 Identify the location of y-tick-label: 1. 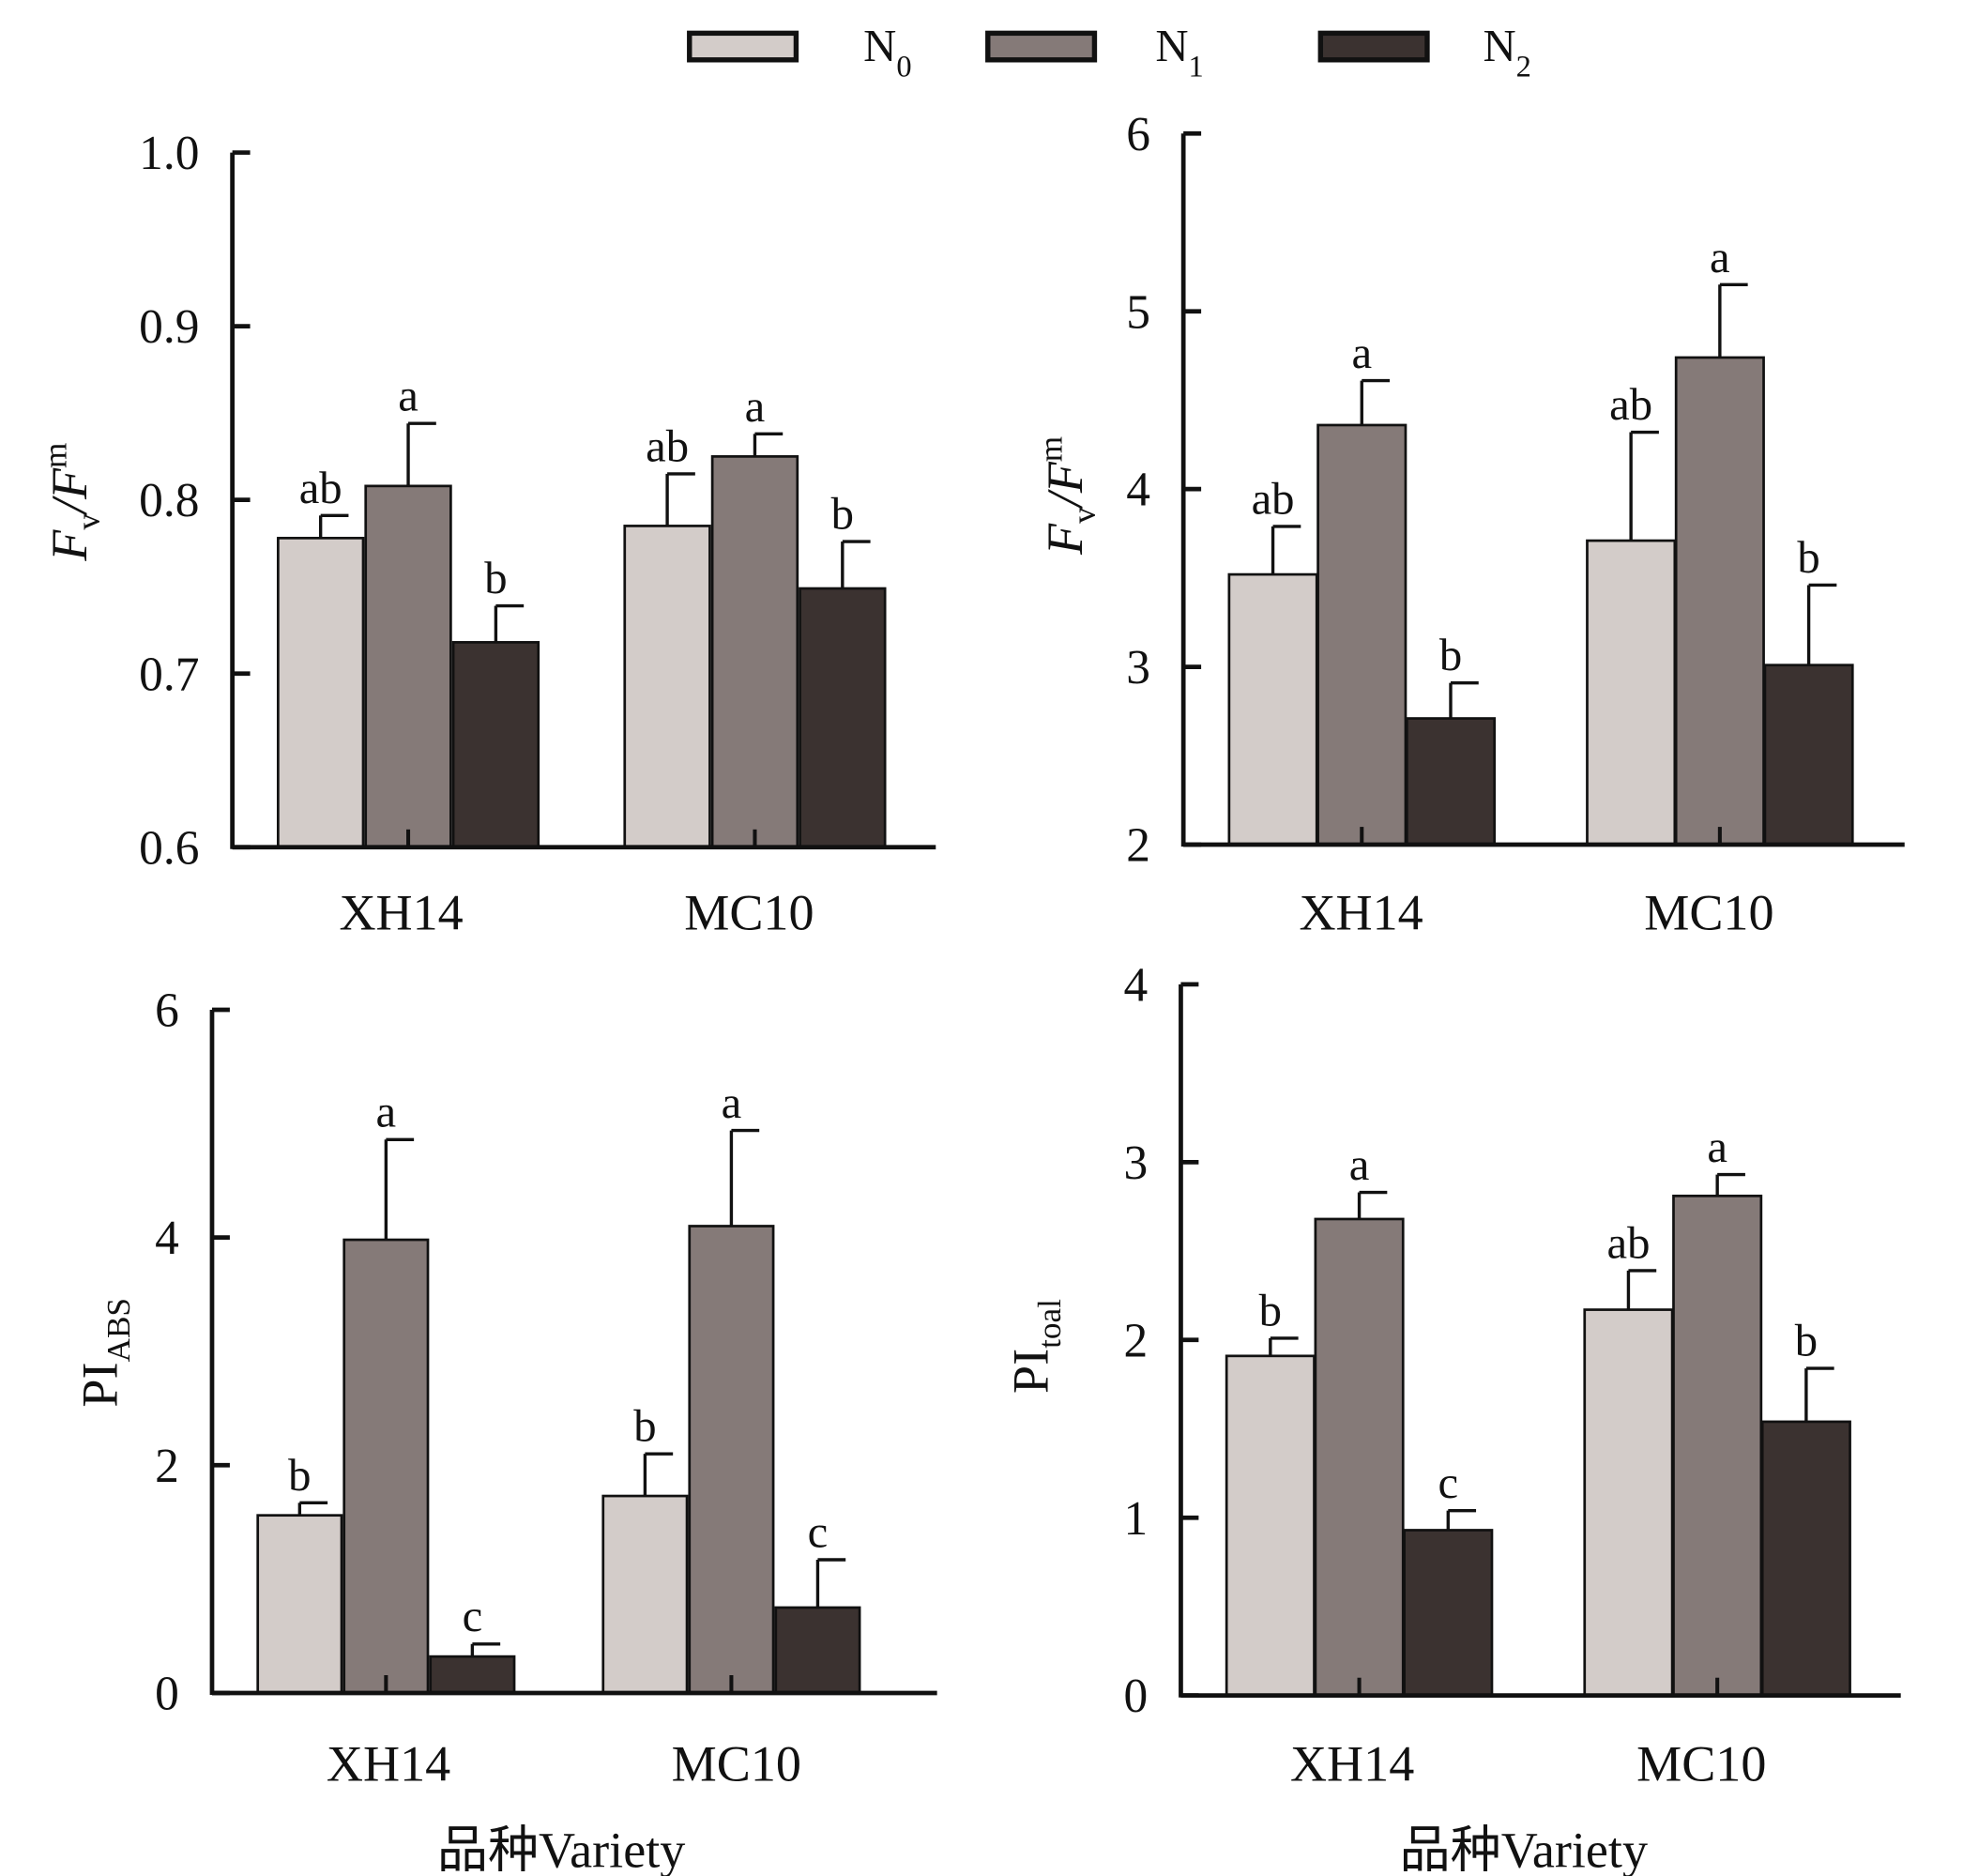
(1136, 1519).